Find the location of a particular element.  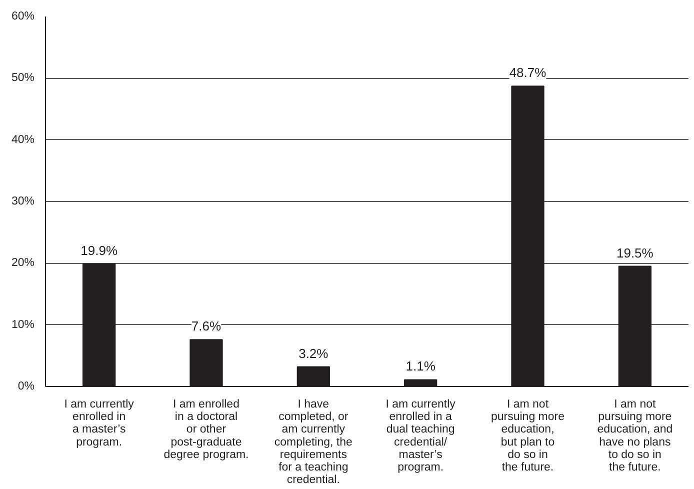

y-tick-label: 10% is located at coordinates (23, 324).